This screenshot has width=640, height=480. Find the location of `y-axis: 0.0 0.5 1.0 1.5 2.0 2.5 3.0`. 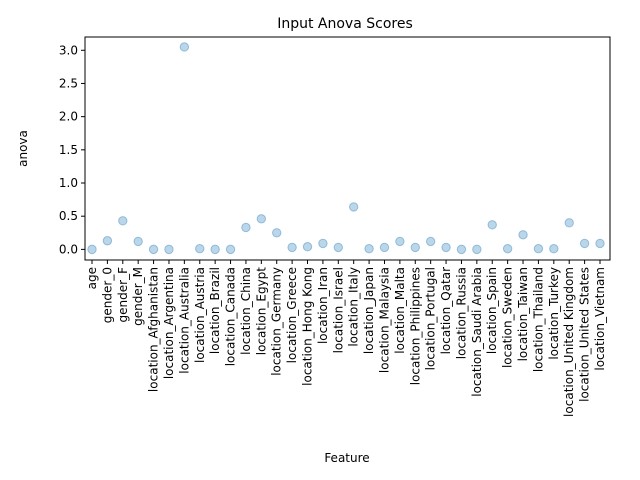

y-axis: 0.0 0.5 1.0 1.5 2.0 2.5 3.0 is located at coordinates (72, 149).